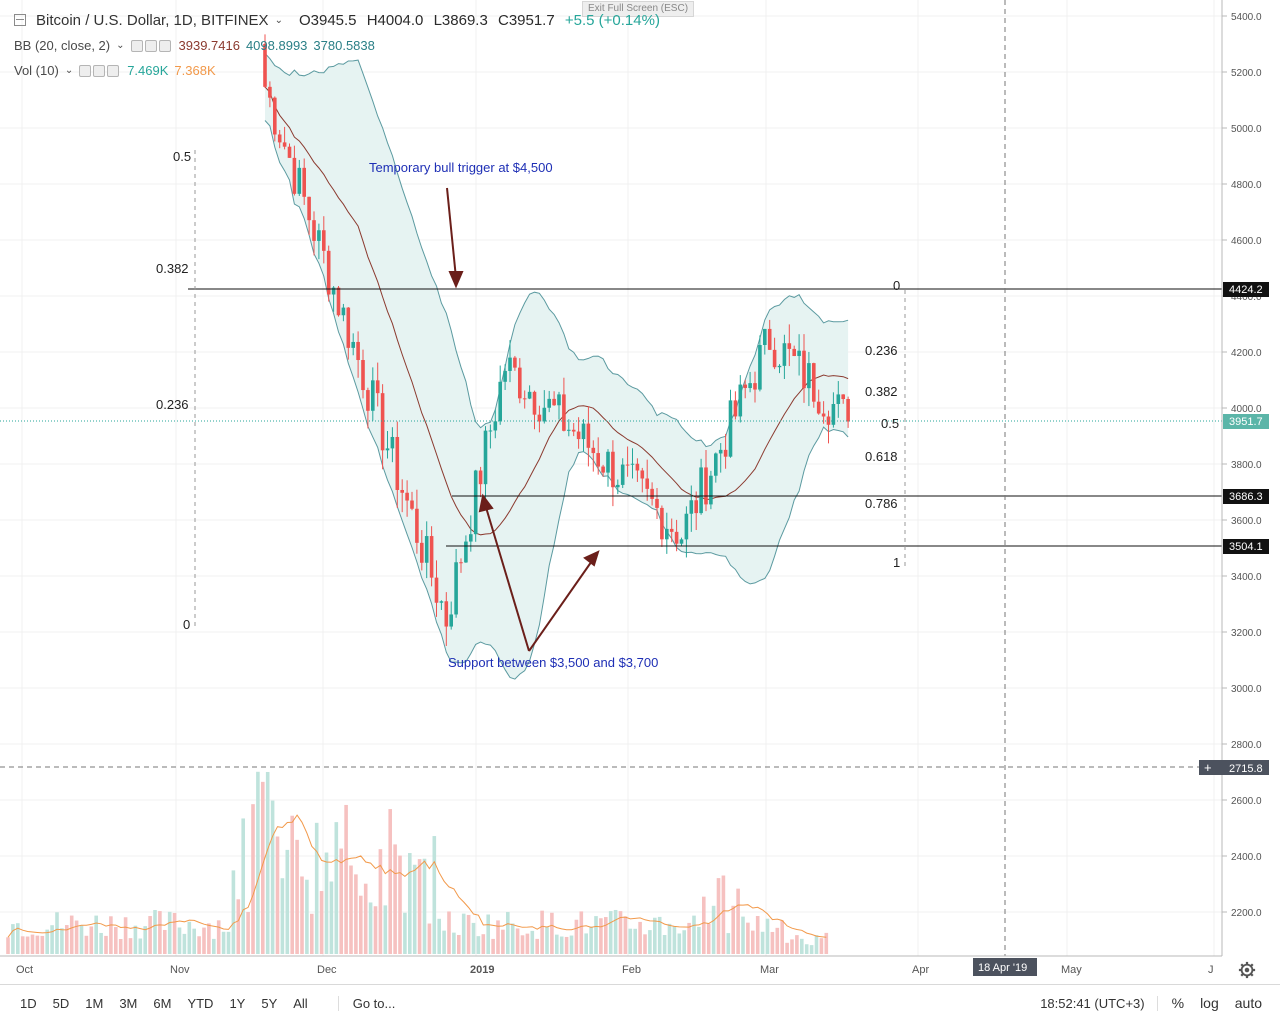  I want to click on svg-text: 3504.1, so click(1246, 547).